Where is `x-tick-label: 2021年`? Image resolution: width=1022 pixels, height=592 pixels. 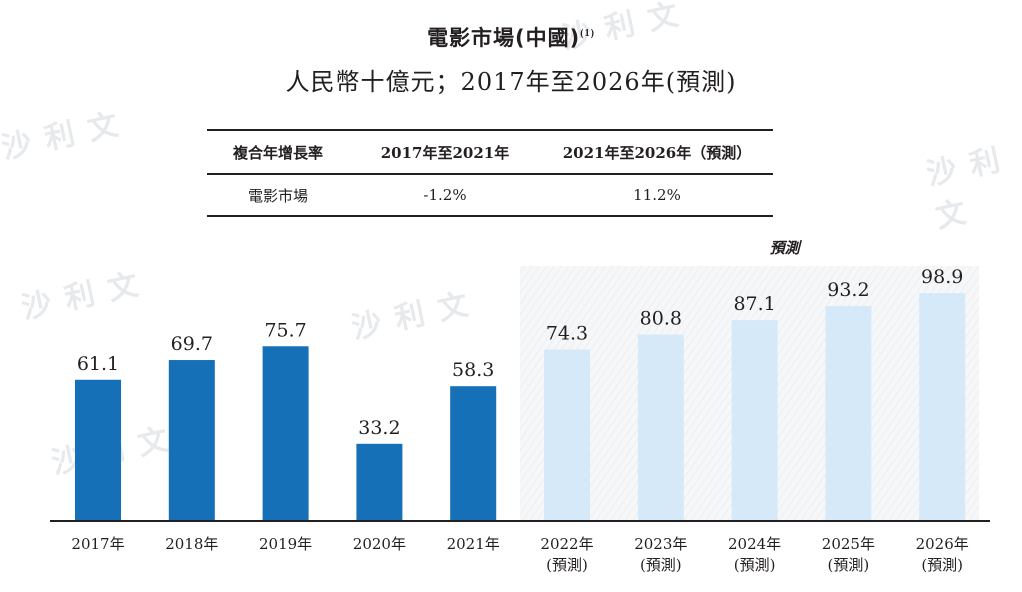 x-tick-label: 2021年 is located at coordinates (473, 544).